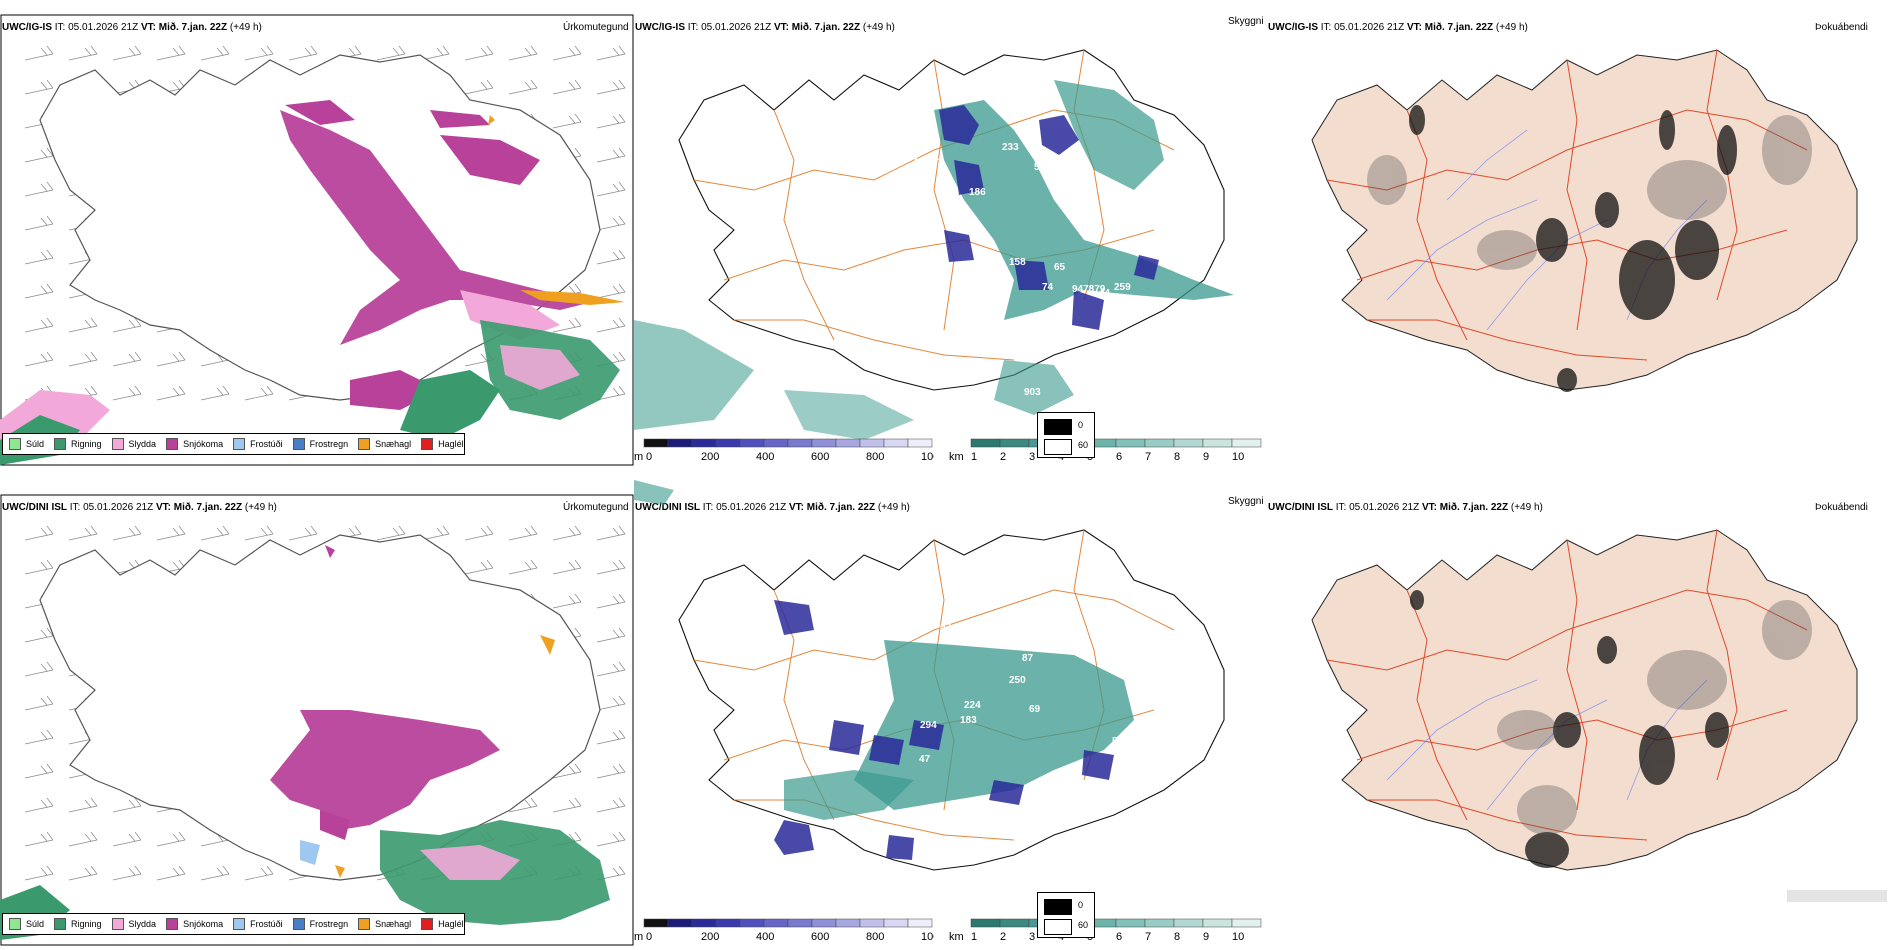  What do you see at coordinates (1106, 450) in the screenshot?
I see `visibility-scale: km12345678910` at bounding box center [1106, 450].